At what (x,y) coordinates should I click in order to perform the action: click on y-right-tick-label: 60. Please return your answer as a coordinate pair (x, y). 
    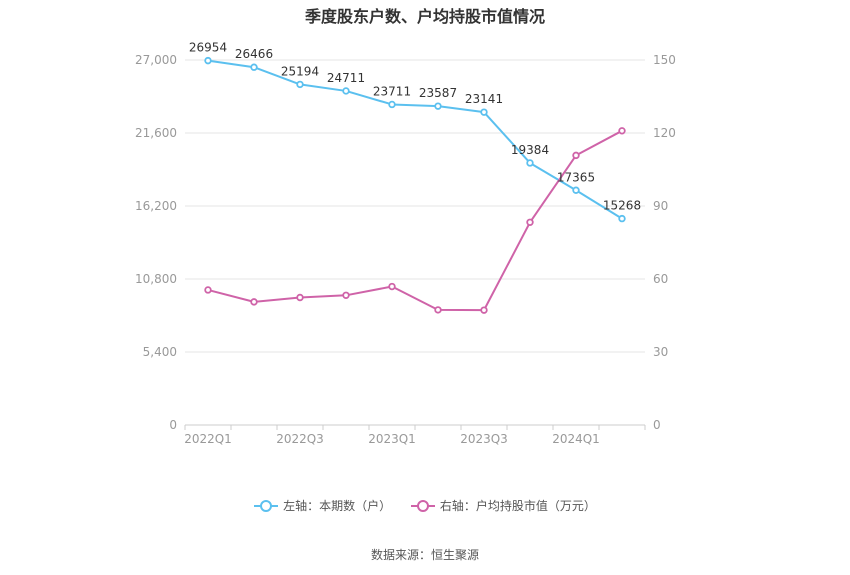
    Looking at the image, I should click on (660, 279).